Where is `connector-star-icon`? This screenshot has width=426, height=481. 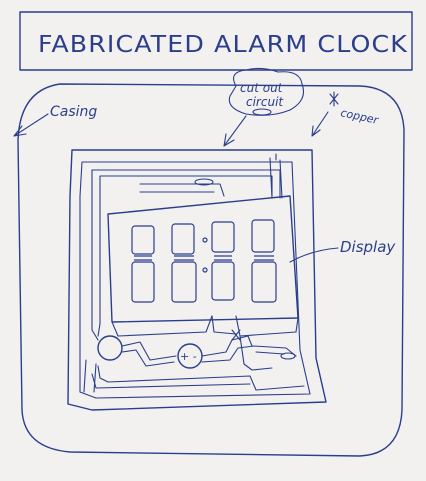
connector-star-icon is located at coordinates (236, 335).